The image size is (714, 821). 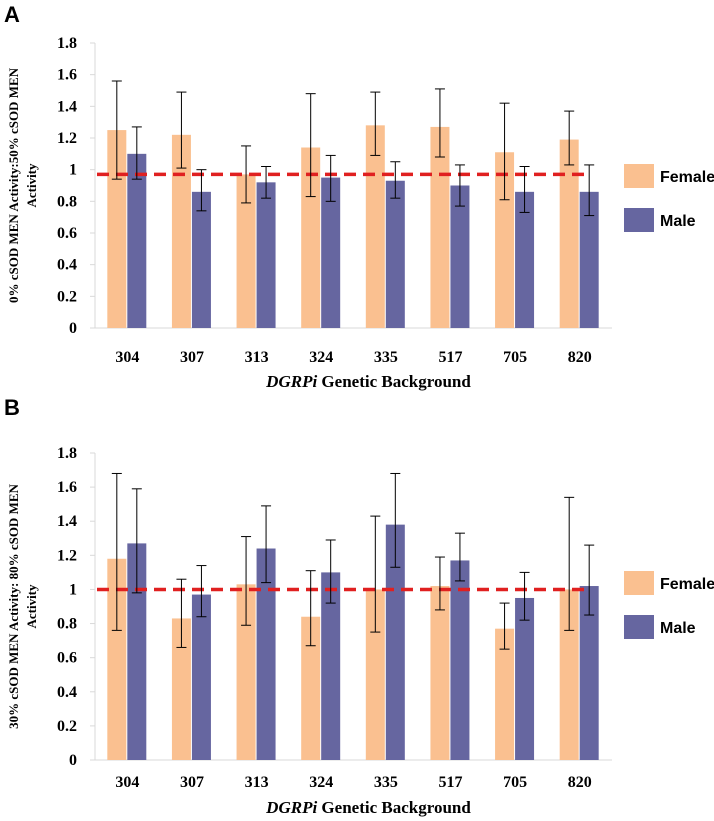 I want to click on panel-label: A, so click(x=12, y=14).